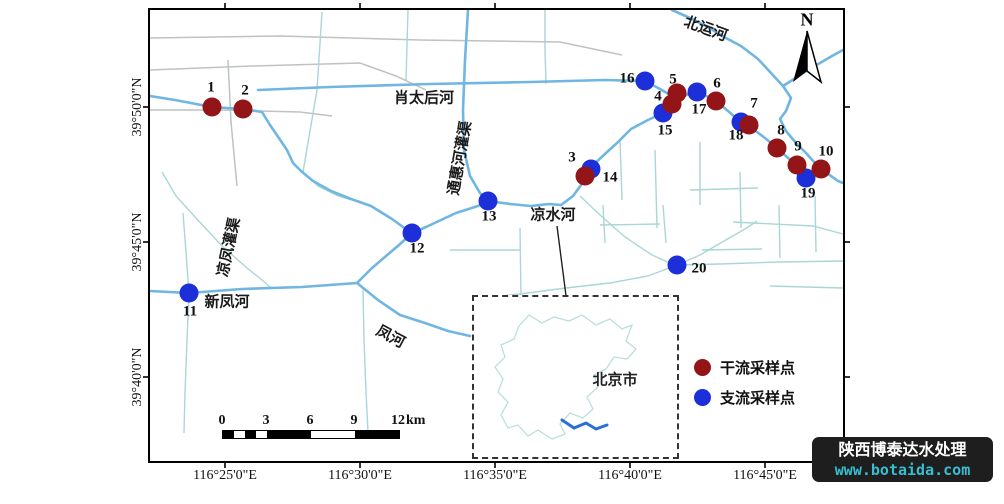  Describe the element at coordinates (902, 450) in the screenshot. I see `watermark-company: 陕西博泰达水处理` at that location.